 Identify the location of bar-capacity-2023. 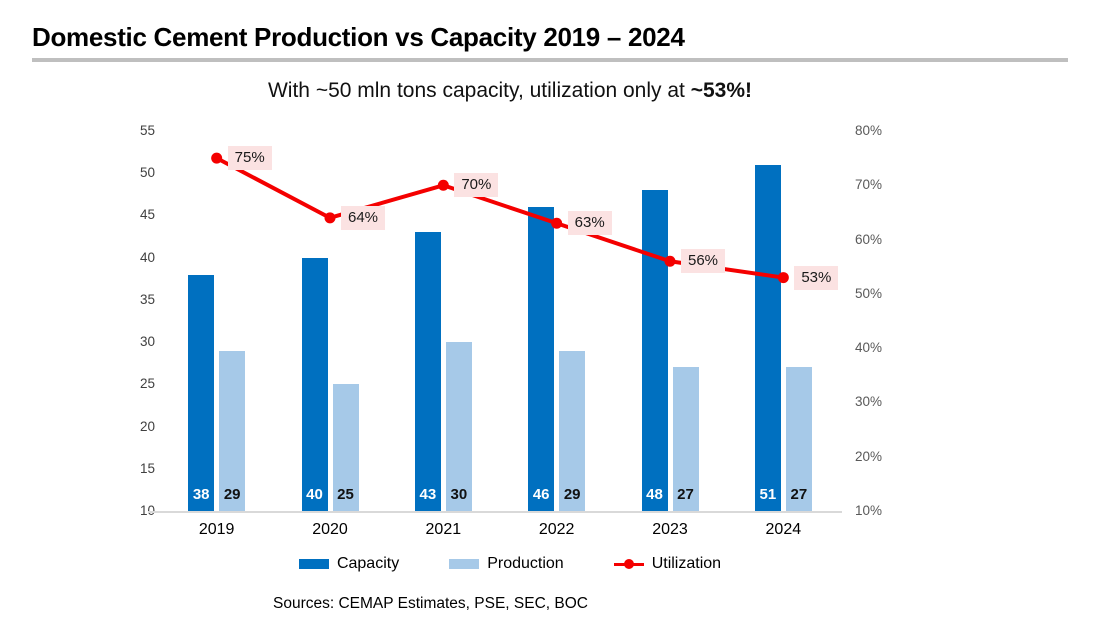
(654, 350).